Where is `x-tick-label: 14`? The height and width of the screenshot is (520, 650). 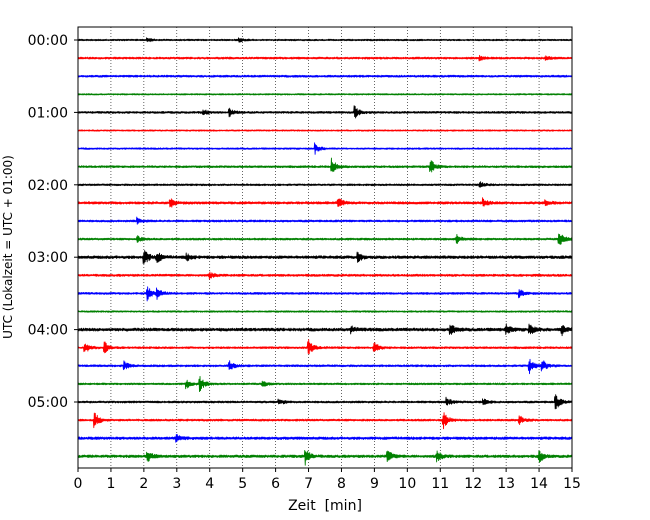
x-tick-label: 14 is located at coordinates (539, 484).